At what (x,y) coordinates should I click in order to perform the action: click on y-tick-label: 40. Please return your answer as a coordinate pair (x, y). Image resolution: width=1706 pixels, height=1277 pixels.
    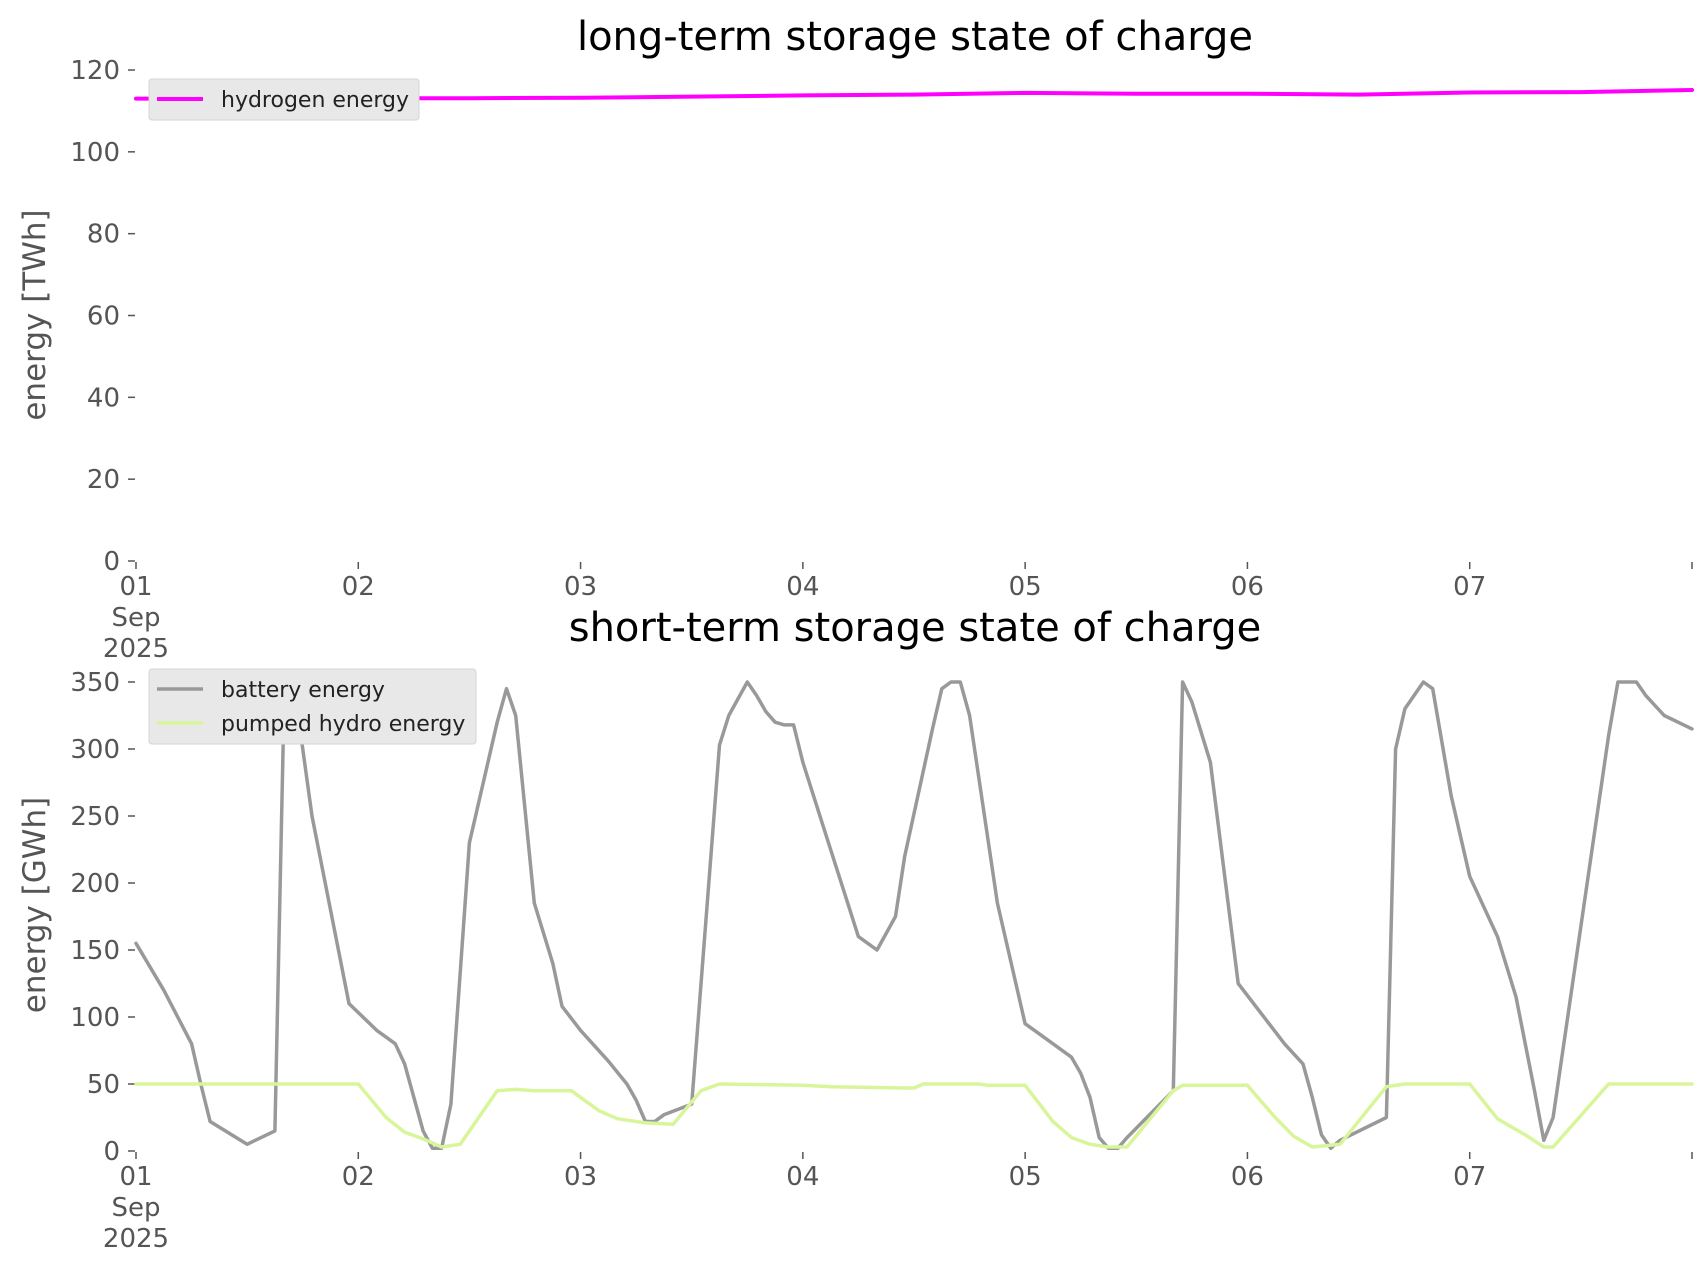
    Looking at the image, I should click on (103, 398).